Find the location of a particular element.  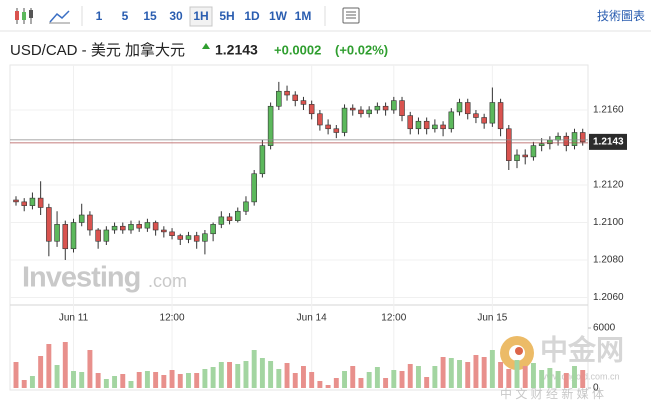

chart-tools-link: 技術圖表 is located at coordinates (621, 16).